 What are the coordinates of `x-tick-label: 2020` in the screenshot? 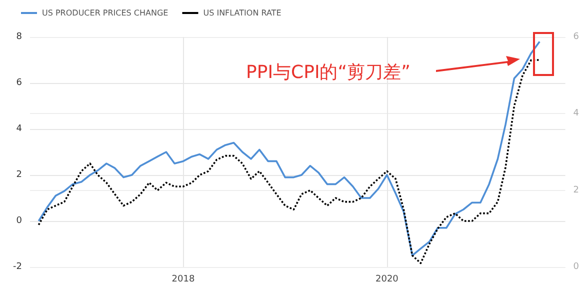 It's located at (387, 279).